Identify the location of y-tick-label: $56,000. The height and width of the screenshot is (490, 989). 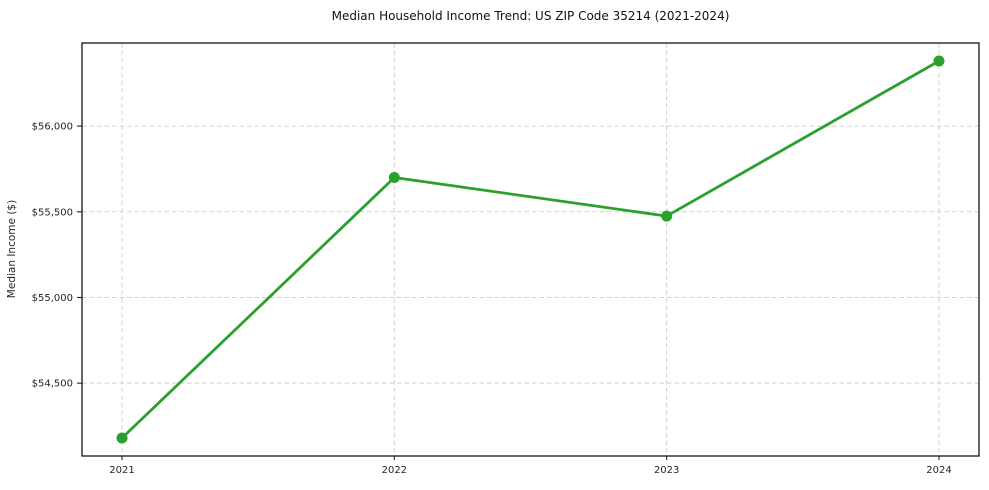
(52, 127).